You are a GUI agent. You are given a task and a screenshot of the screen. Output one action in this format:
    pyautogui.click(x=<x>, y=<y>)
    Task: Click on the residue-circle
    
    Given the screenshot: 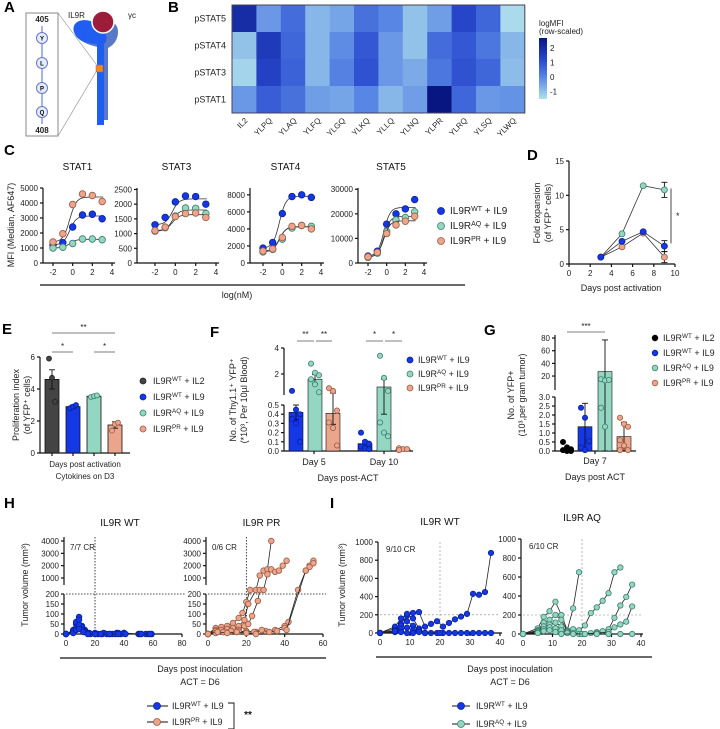 What is the action you would take?
    pyautogui.click(x=42, y=112)
    